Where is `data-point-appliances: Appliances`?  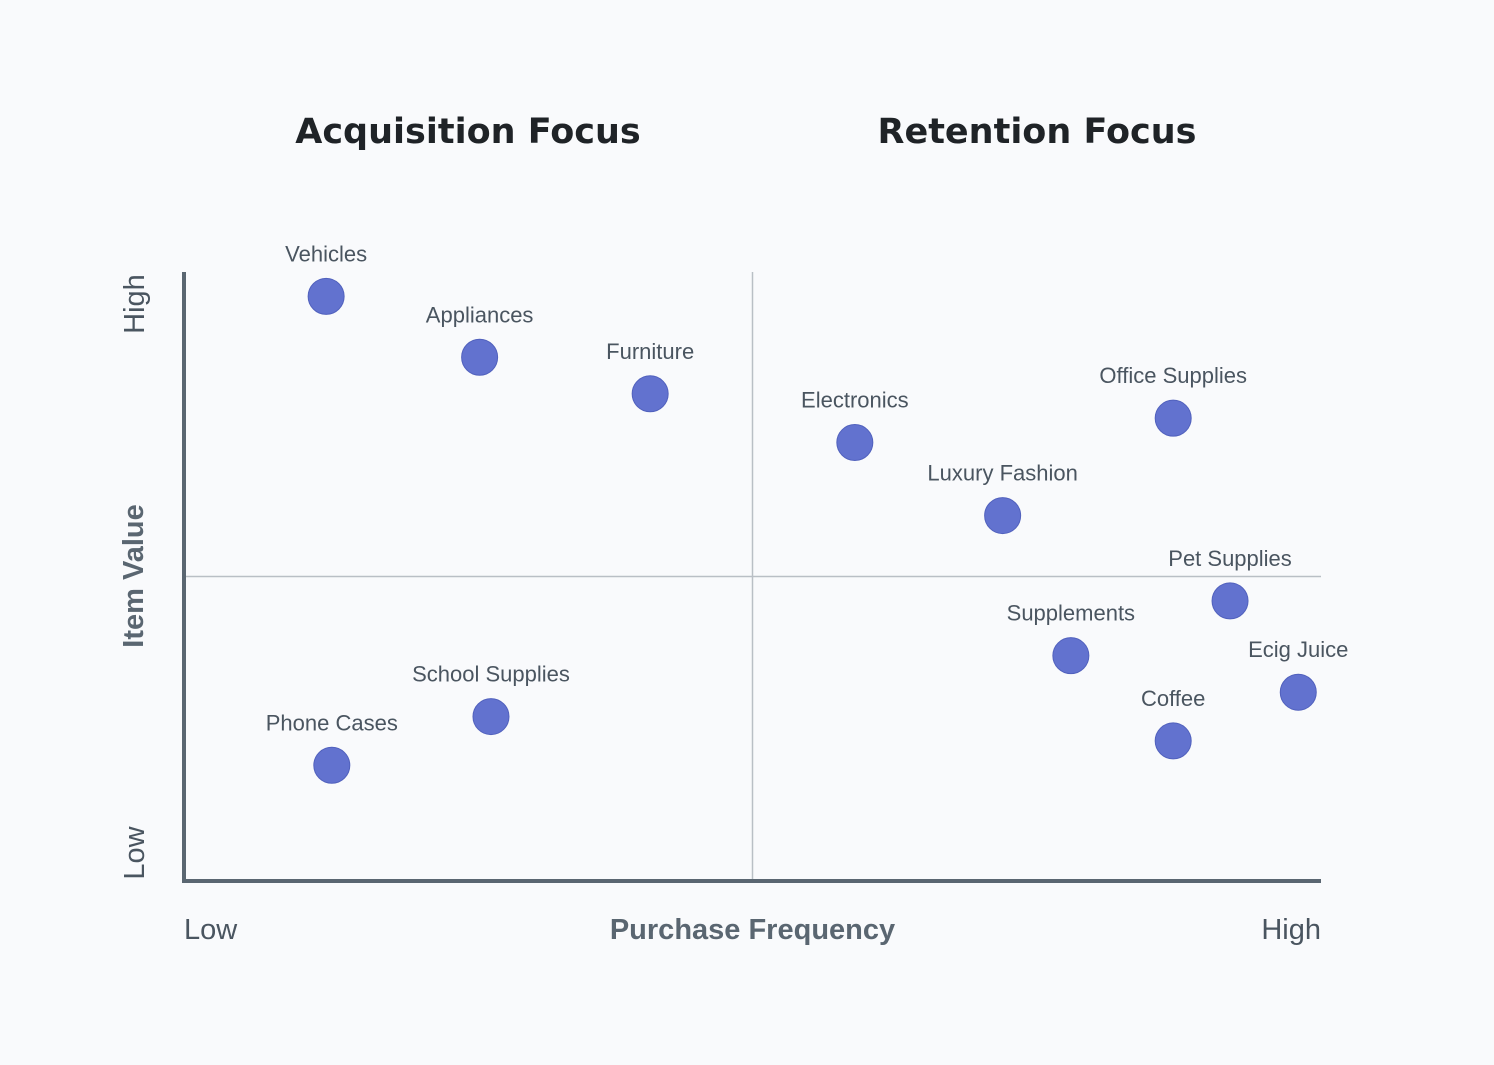
data-point-appliances: Appliances is located at coordinates (480, 339).